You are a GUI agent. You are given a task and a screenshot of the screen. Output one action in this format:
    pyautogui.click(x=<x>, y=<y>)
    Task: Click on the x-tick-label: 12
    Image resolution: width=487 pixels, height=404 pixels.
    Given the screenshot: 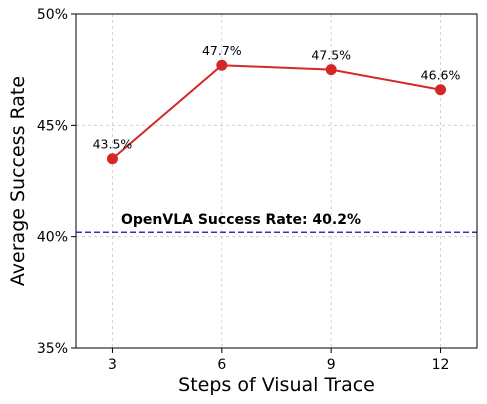 What is the action you would take?
    pyautogui.click(x=441, y=365)
    